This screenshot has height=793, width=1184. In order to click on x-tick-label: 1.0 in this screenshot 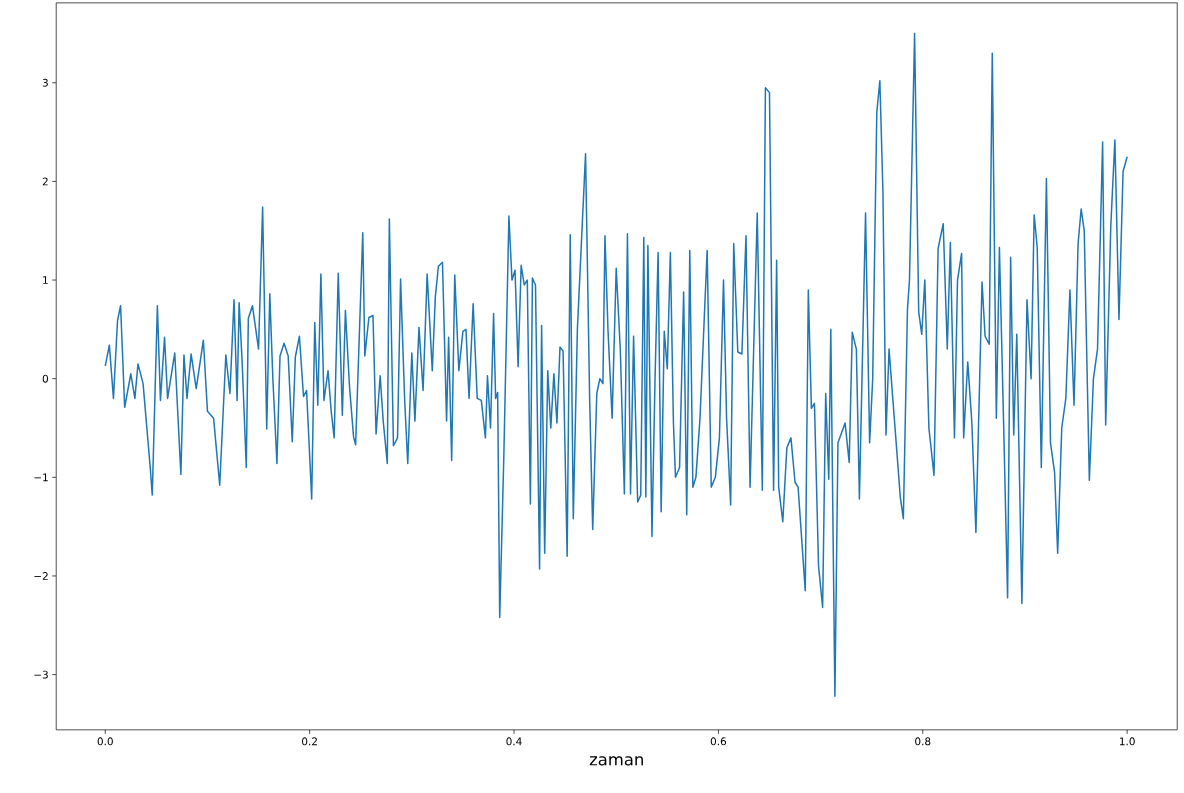, I will do `click(1127, 741)`.